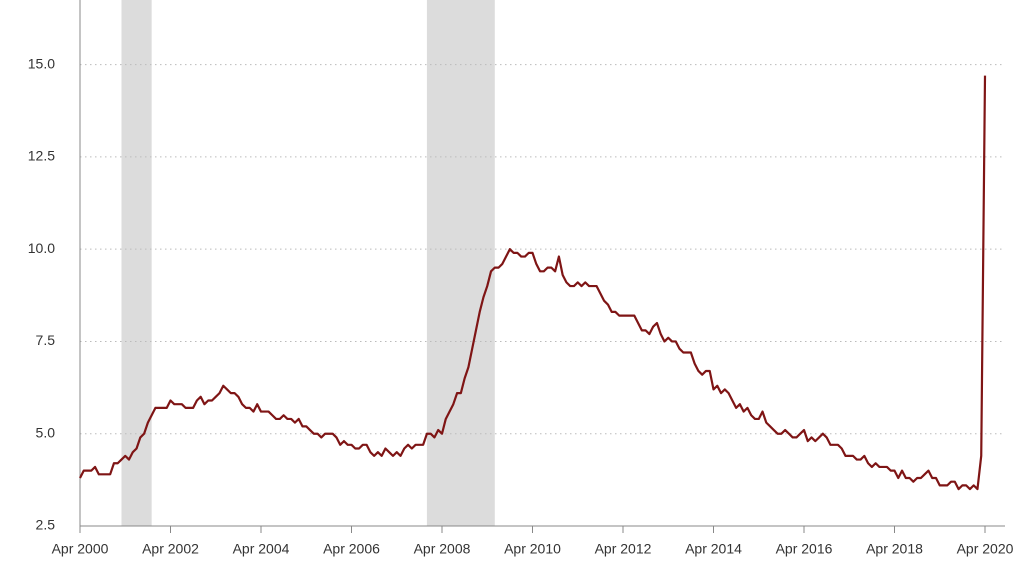 The image size is (1024, 576). Describe the element at coordinates (713, 549) in the screenshot. I see `x-tick-label: Apr 2014` at that location.